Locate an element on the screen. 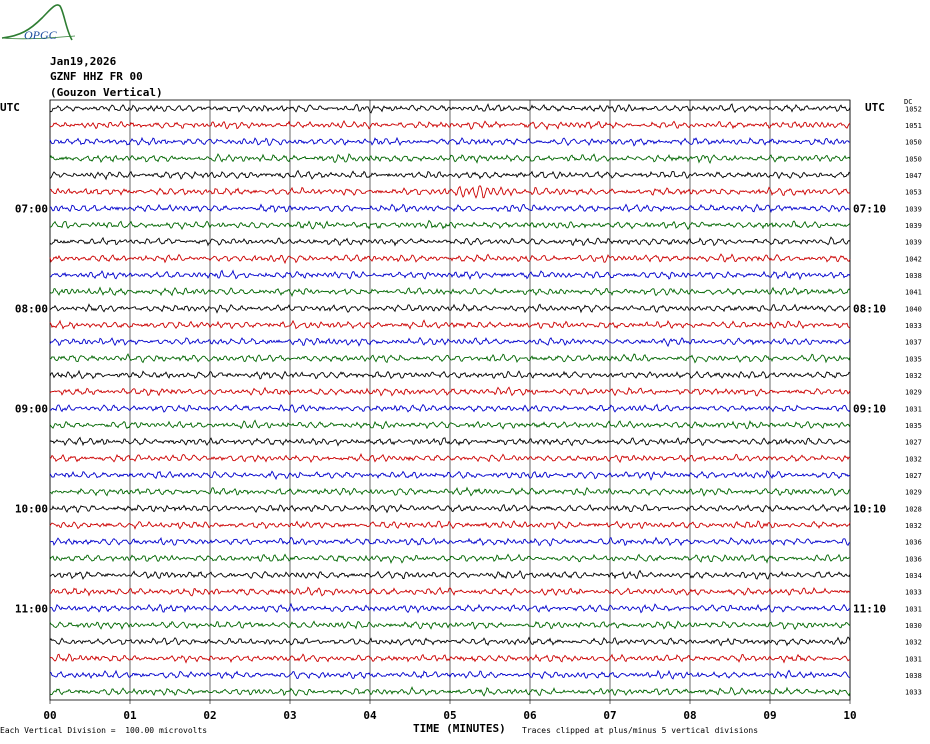  dc-offset-label: 1053 is located at coordinates (913, 193).